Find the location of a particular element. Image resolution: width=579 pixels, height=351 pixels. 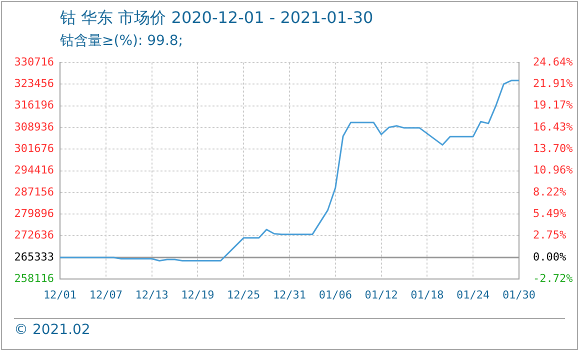

y2-tick-label: 21.91% is located at coordinates (553, 83).